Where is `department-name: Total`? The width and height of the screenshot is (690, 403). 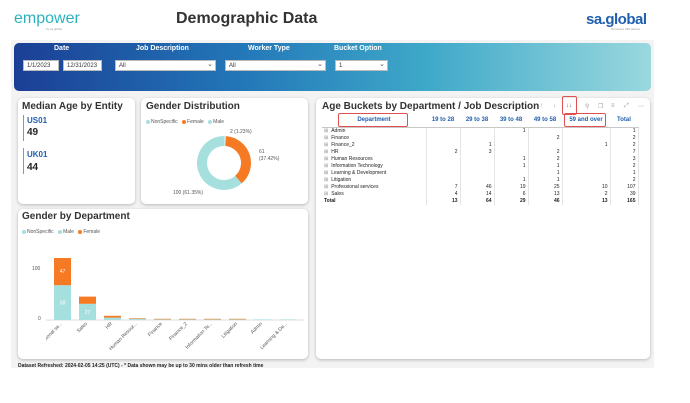 department-name: Total is located at coordinates (330, 200).